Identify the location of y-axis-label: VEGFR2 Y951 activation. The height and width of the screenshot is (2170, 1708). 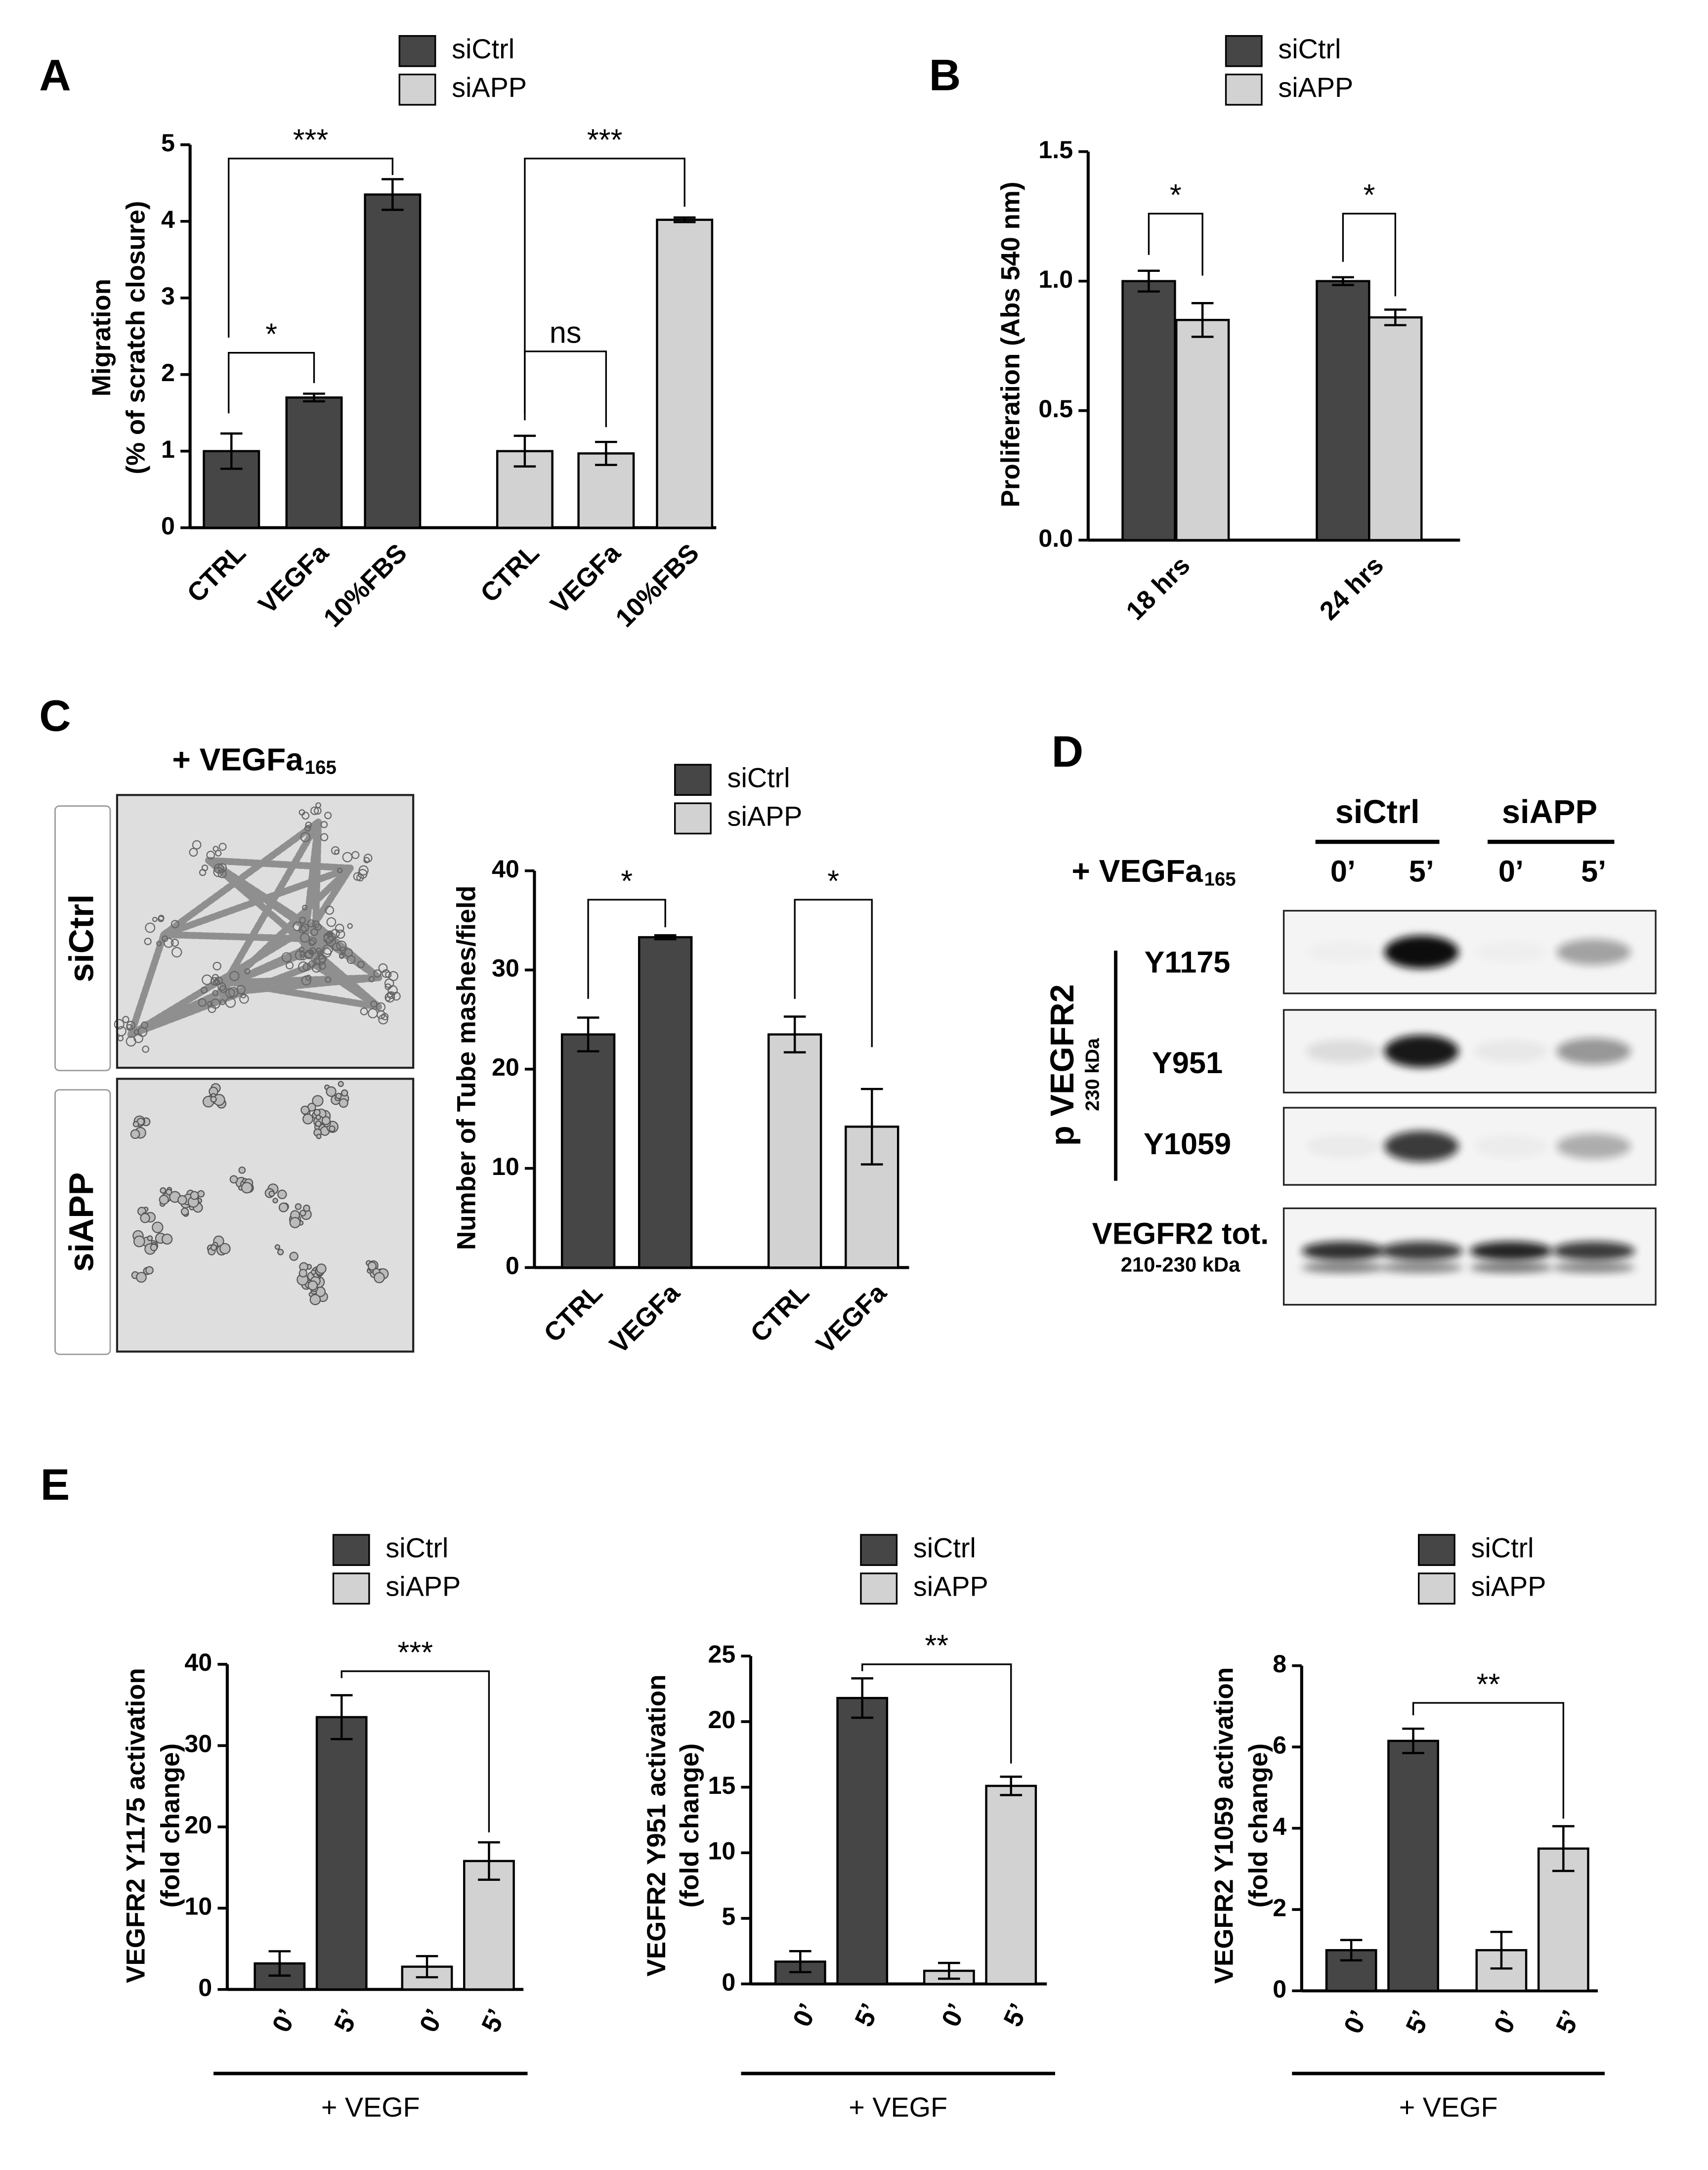
(656, 1826).